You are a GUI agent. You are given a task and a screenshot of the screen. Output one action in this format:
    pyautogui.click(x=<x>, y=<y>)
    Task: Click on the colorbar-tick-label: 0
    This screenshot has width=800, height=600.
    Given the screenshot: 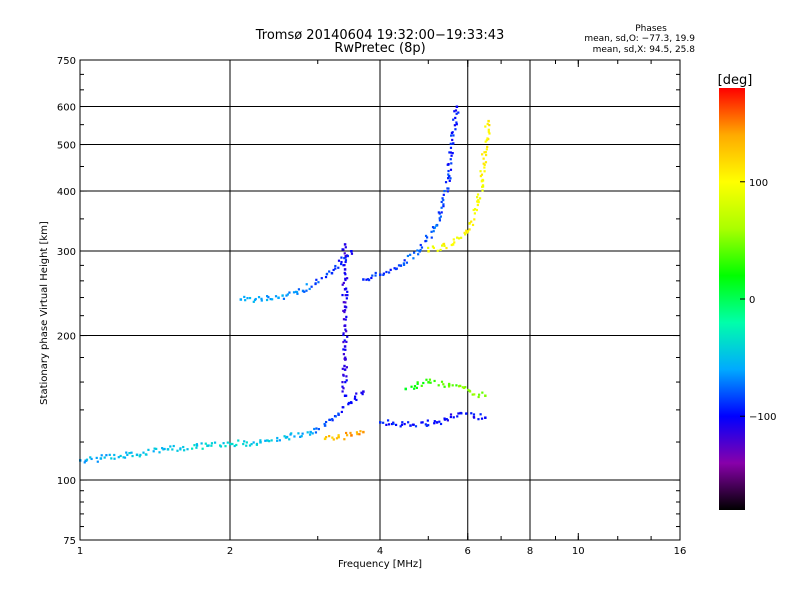 What is the action you would take?
    pyautogui.click(x=752, y=300)
    